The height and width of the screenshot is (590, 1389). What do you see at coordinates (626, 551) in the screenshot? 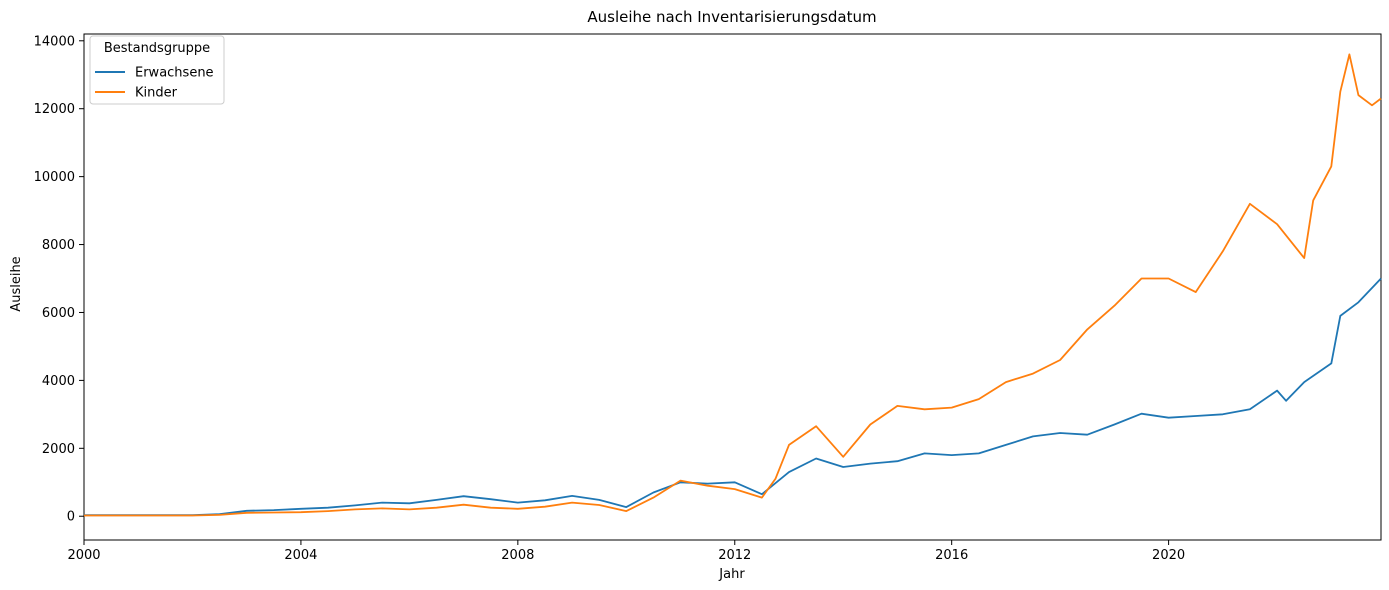
I see `x-axis: 2000 2004 2008 2012 2016 2020` at bounding box center [626, 551].